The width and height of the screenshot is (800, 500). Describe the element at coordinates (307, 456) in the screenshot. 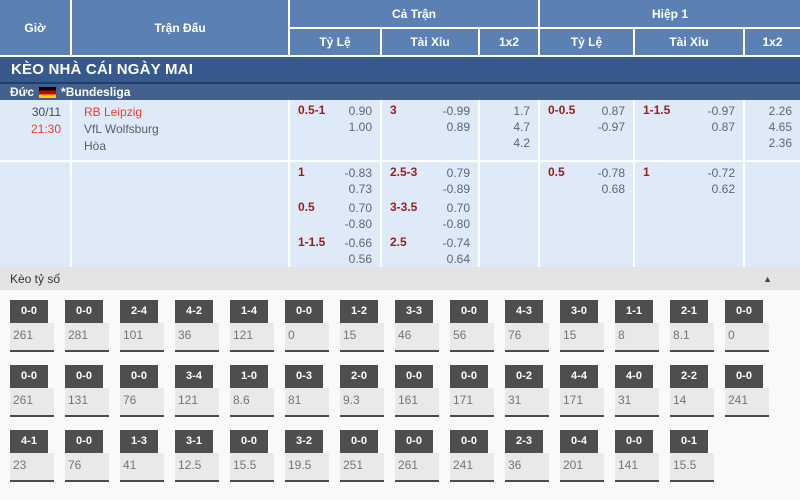

I see `score-cell: 3-2 19.5` at that location.